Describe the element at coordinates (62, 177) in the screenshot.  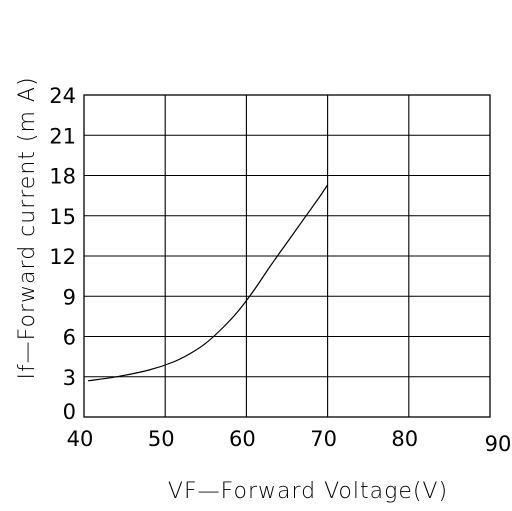
I see `y-tick-label: 18` at that location.